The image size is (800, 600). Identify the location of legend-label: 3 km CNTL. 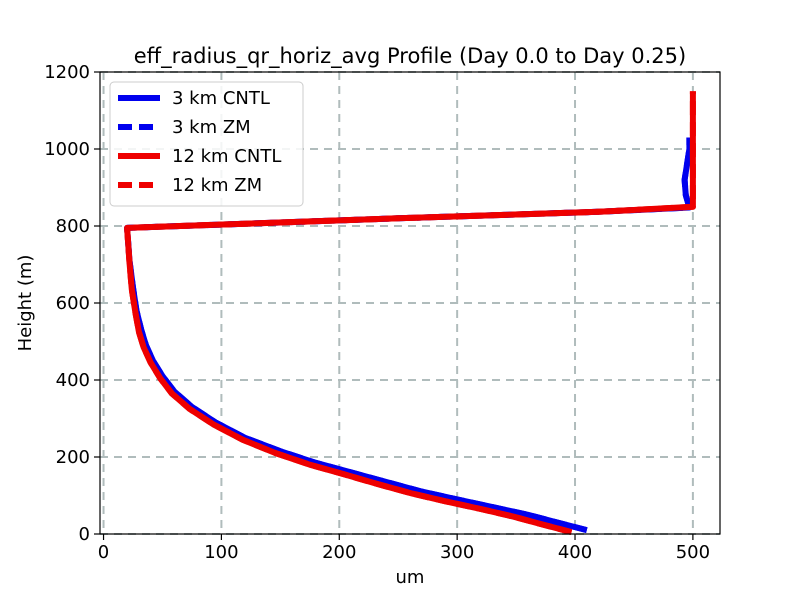
(221, 98).